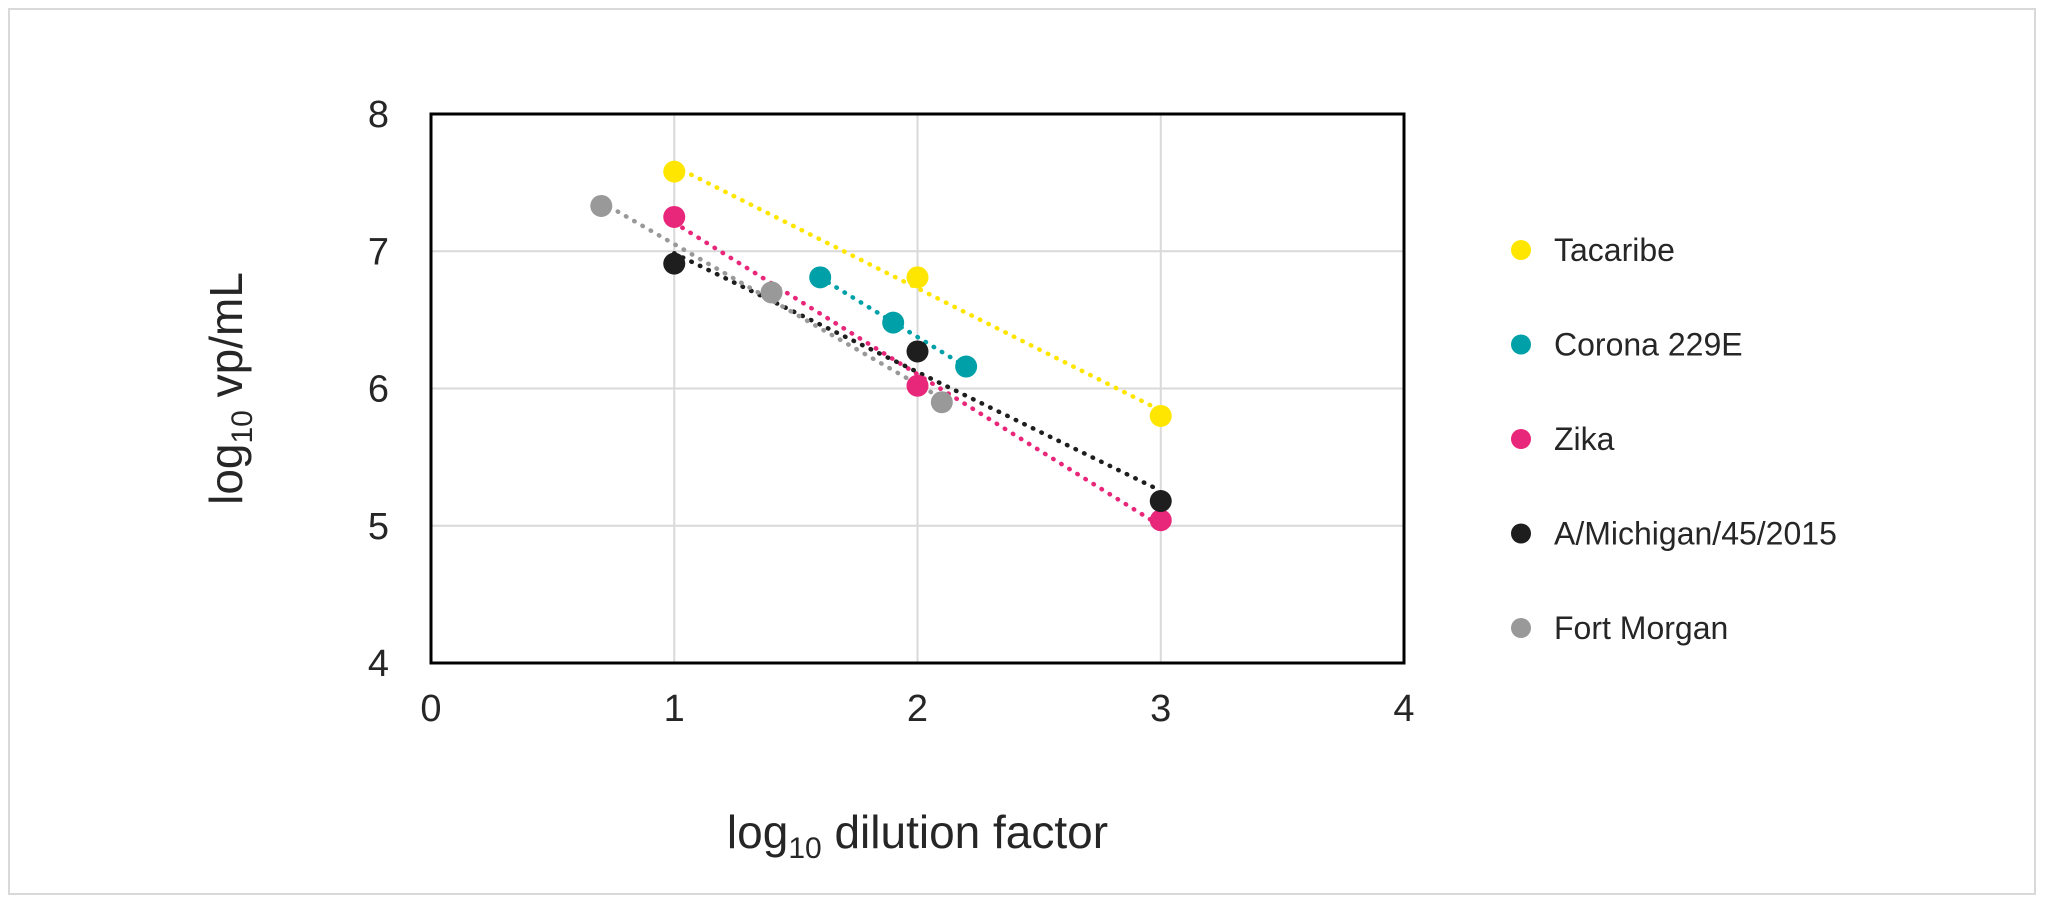  What do you see at coordinates (378, 664) in the screenshot?
I see `y-tick-label: 4` at bounding box center [378, 664].